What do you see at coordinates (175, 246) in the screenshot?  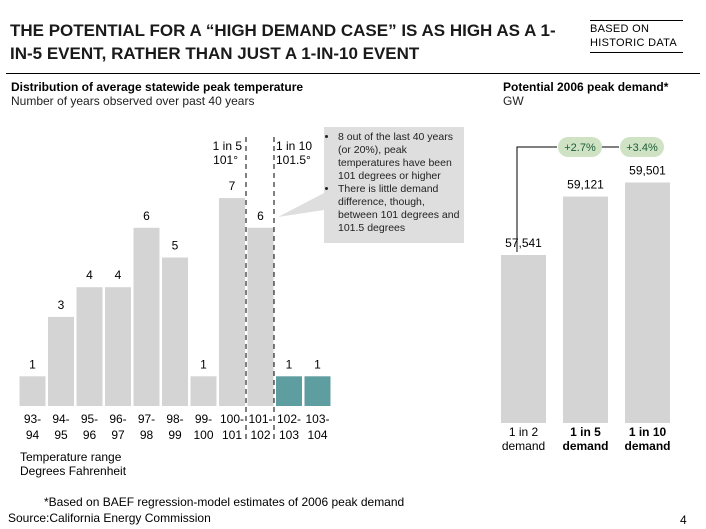 I see `hist-value-label-5: 5` at bounding box center [175, 246].